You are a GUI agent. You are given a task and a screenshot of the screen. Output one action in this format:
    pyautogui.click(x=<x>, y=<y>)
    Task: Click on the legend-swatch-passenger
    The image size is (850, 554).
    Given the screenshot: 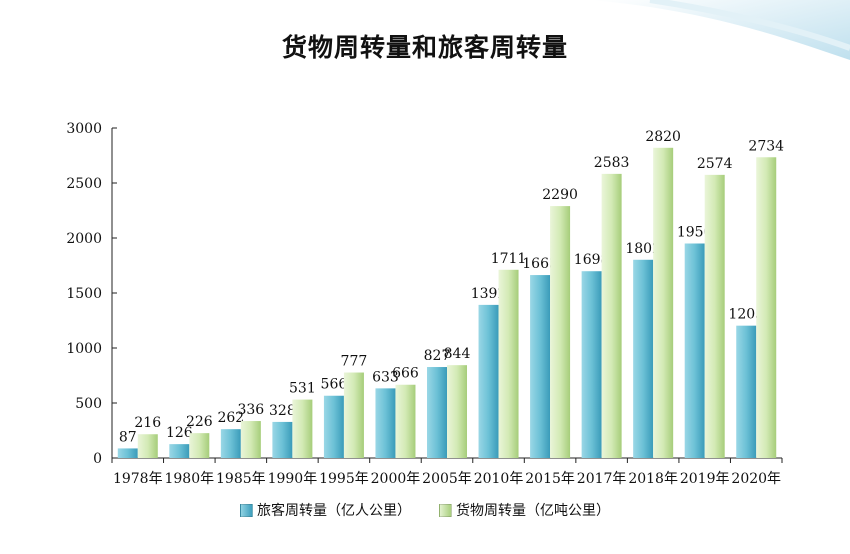 What is the action you would take?
    pyautogui.click(x=246, y=510)
    